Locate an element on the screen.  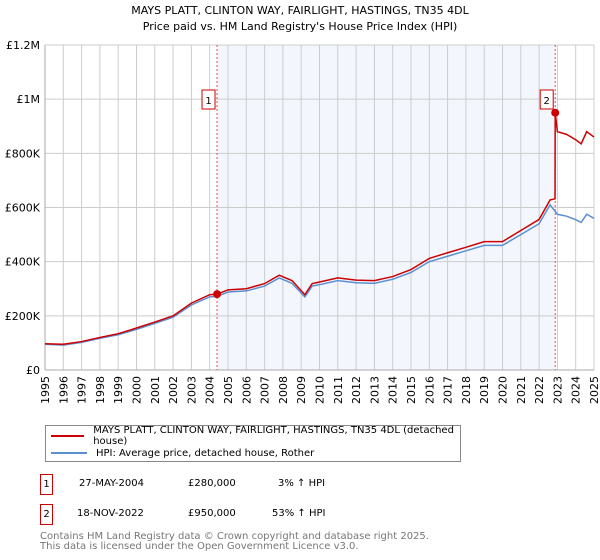
transaction-price: £280,000 is located at coordinates (212, 483).